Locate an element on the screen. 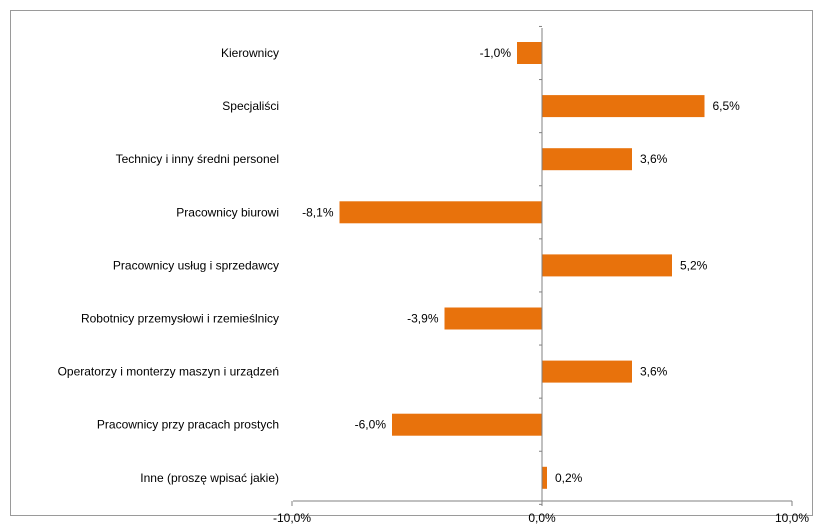 The width and height of the screenshot is (818, 526). value-label: -3,9% is located at coordinates (423, 319).